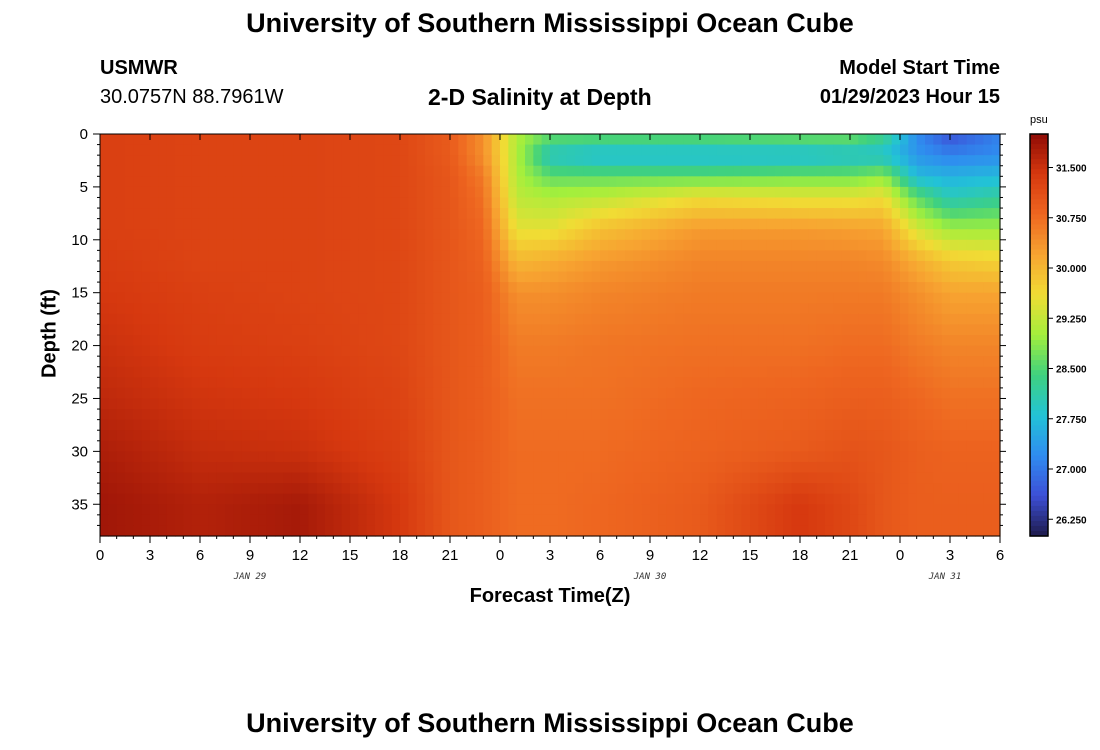 This screenshot has width=1100, height=750. Describe the element at coordinates (100, 555) in the screenshot. I see `x-tick-label: 0` at that location.